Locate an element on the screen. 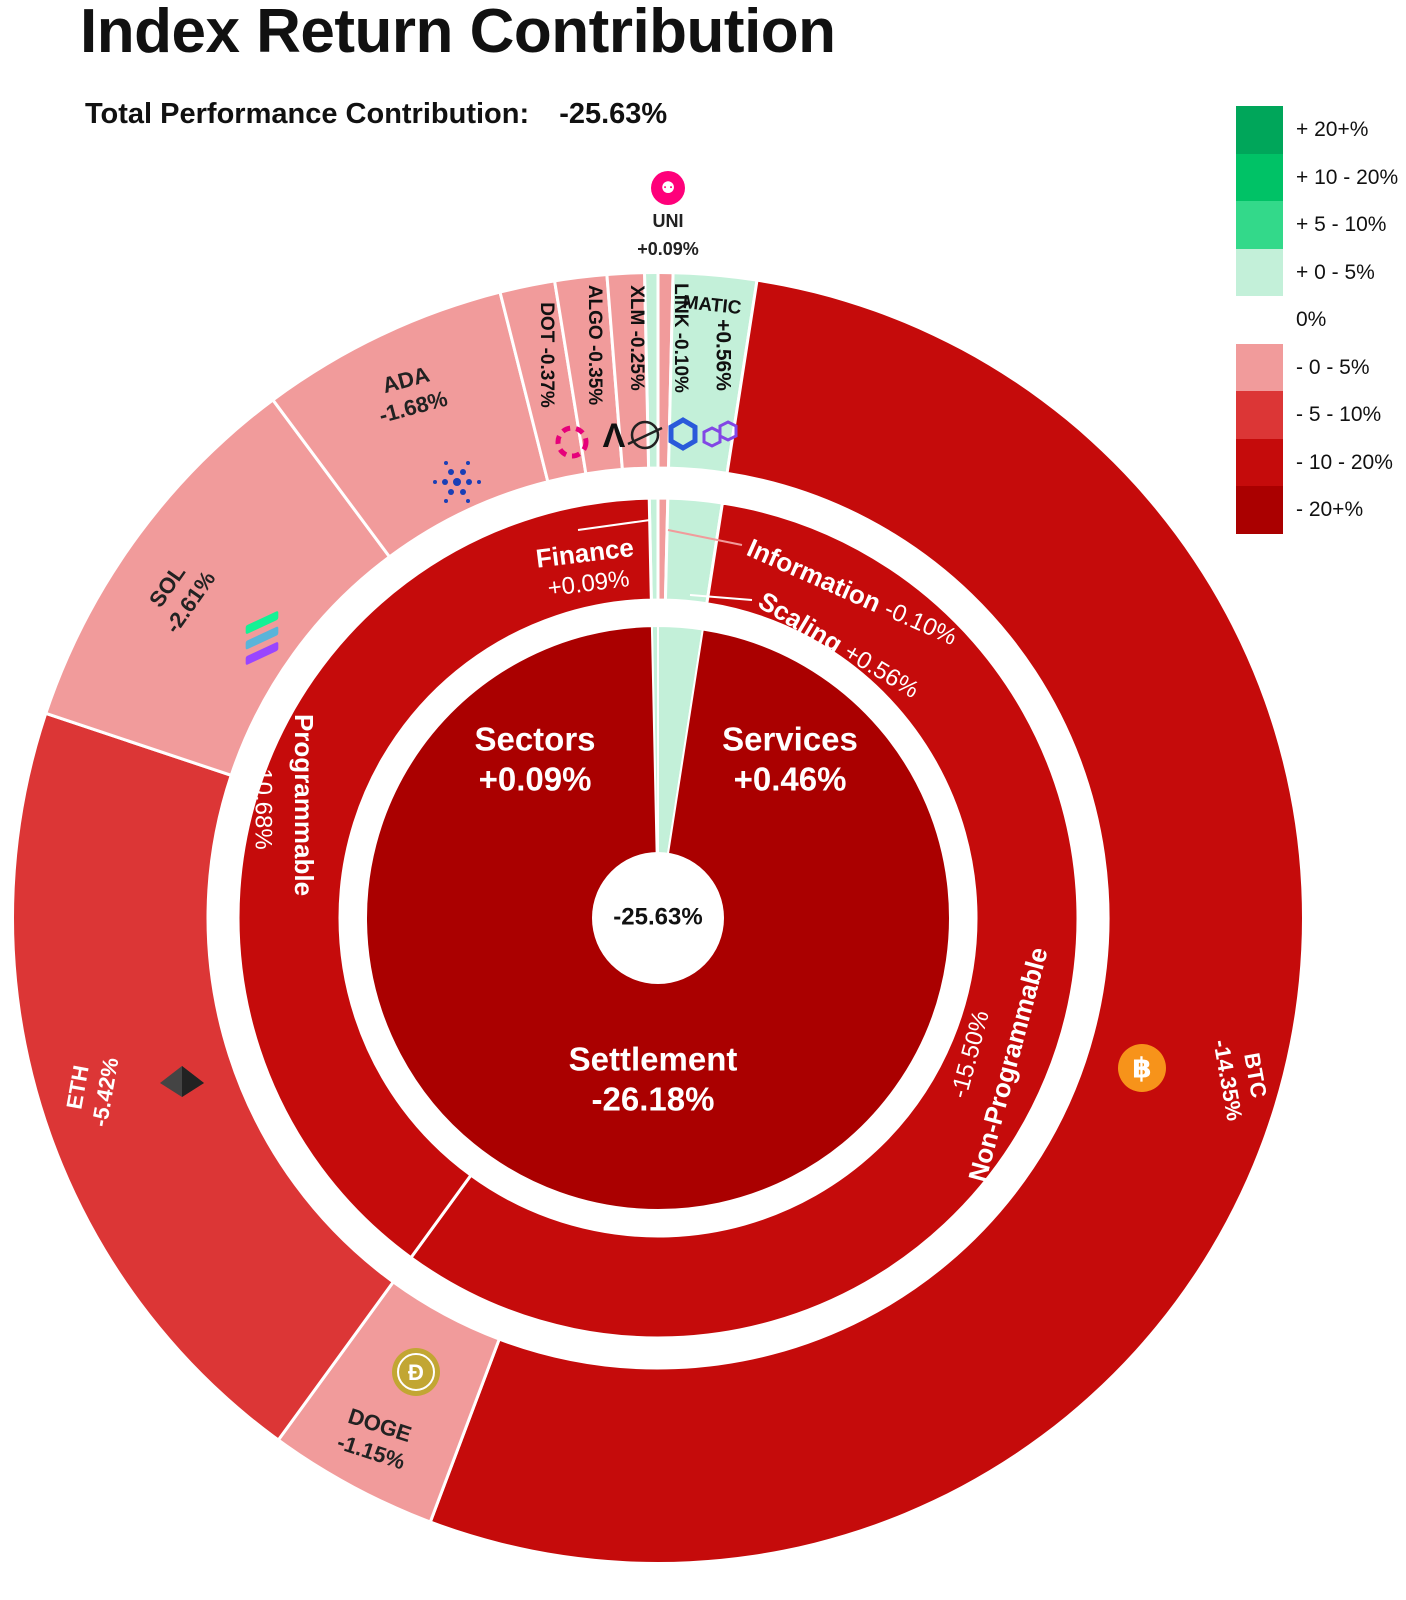  cardano-icon is located at coordinates (457, 482).